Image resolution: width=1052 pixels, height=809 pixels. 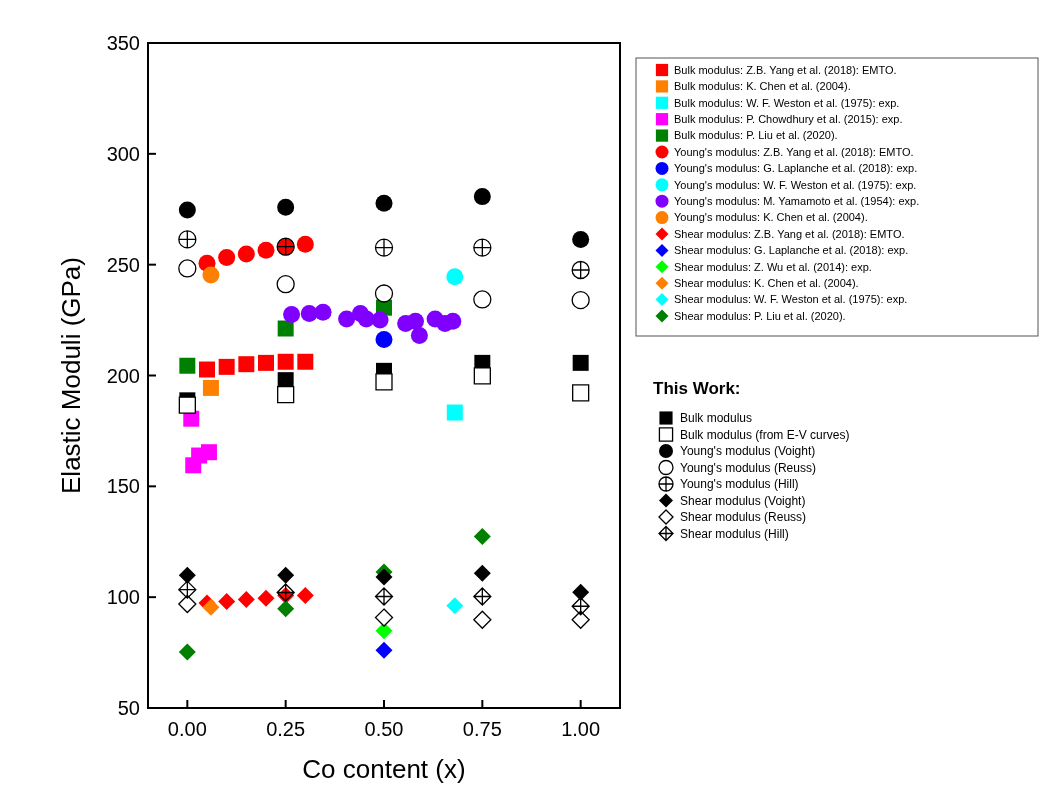 I want to click on legend-label: Shear modulus (Reuss), so click(x=743, y=517).